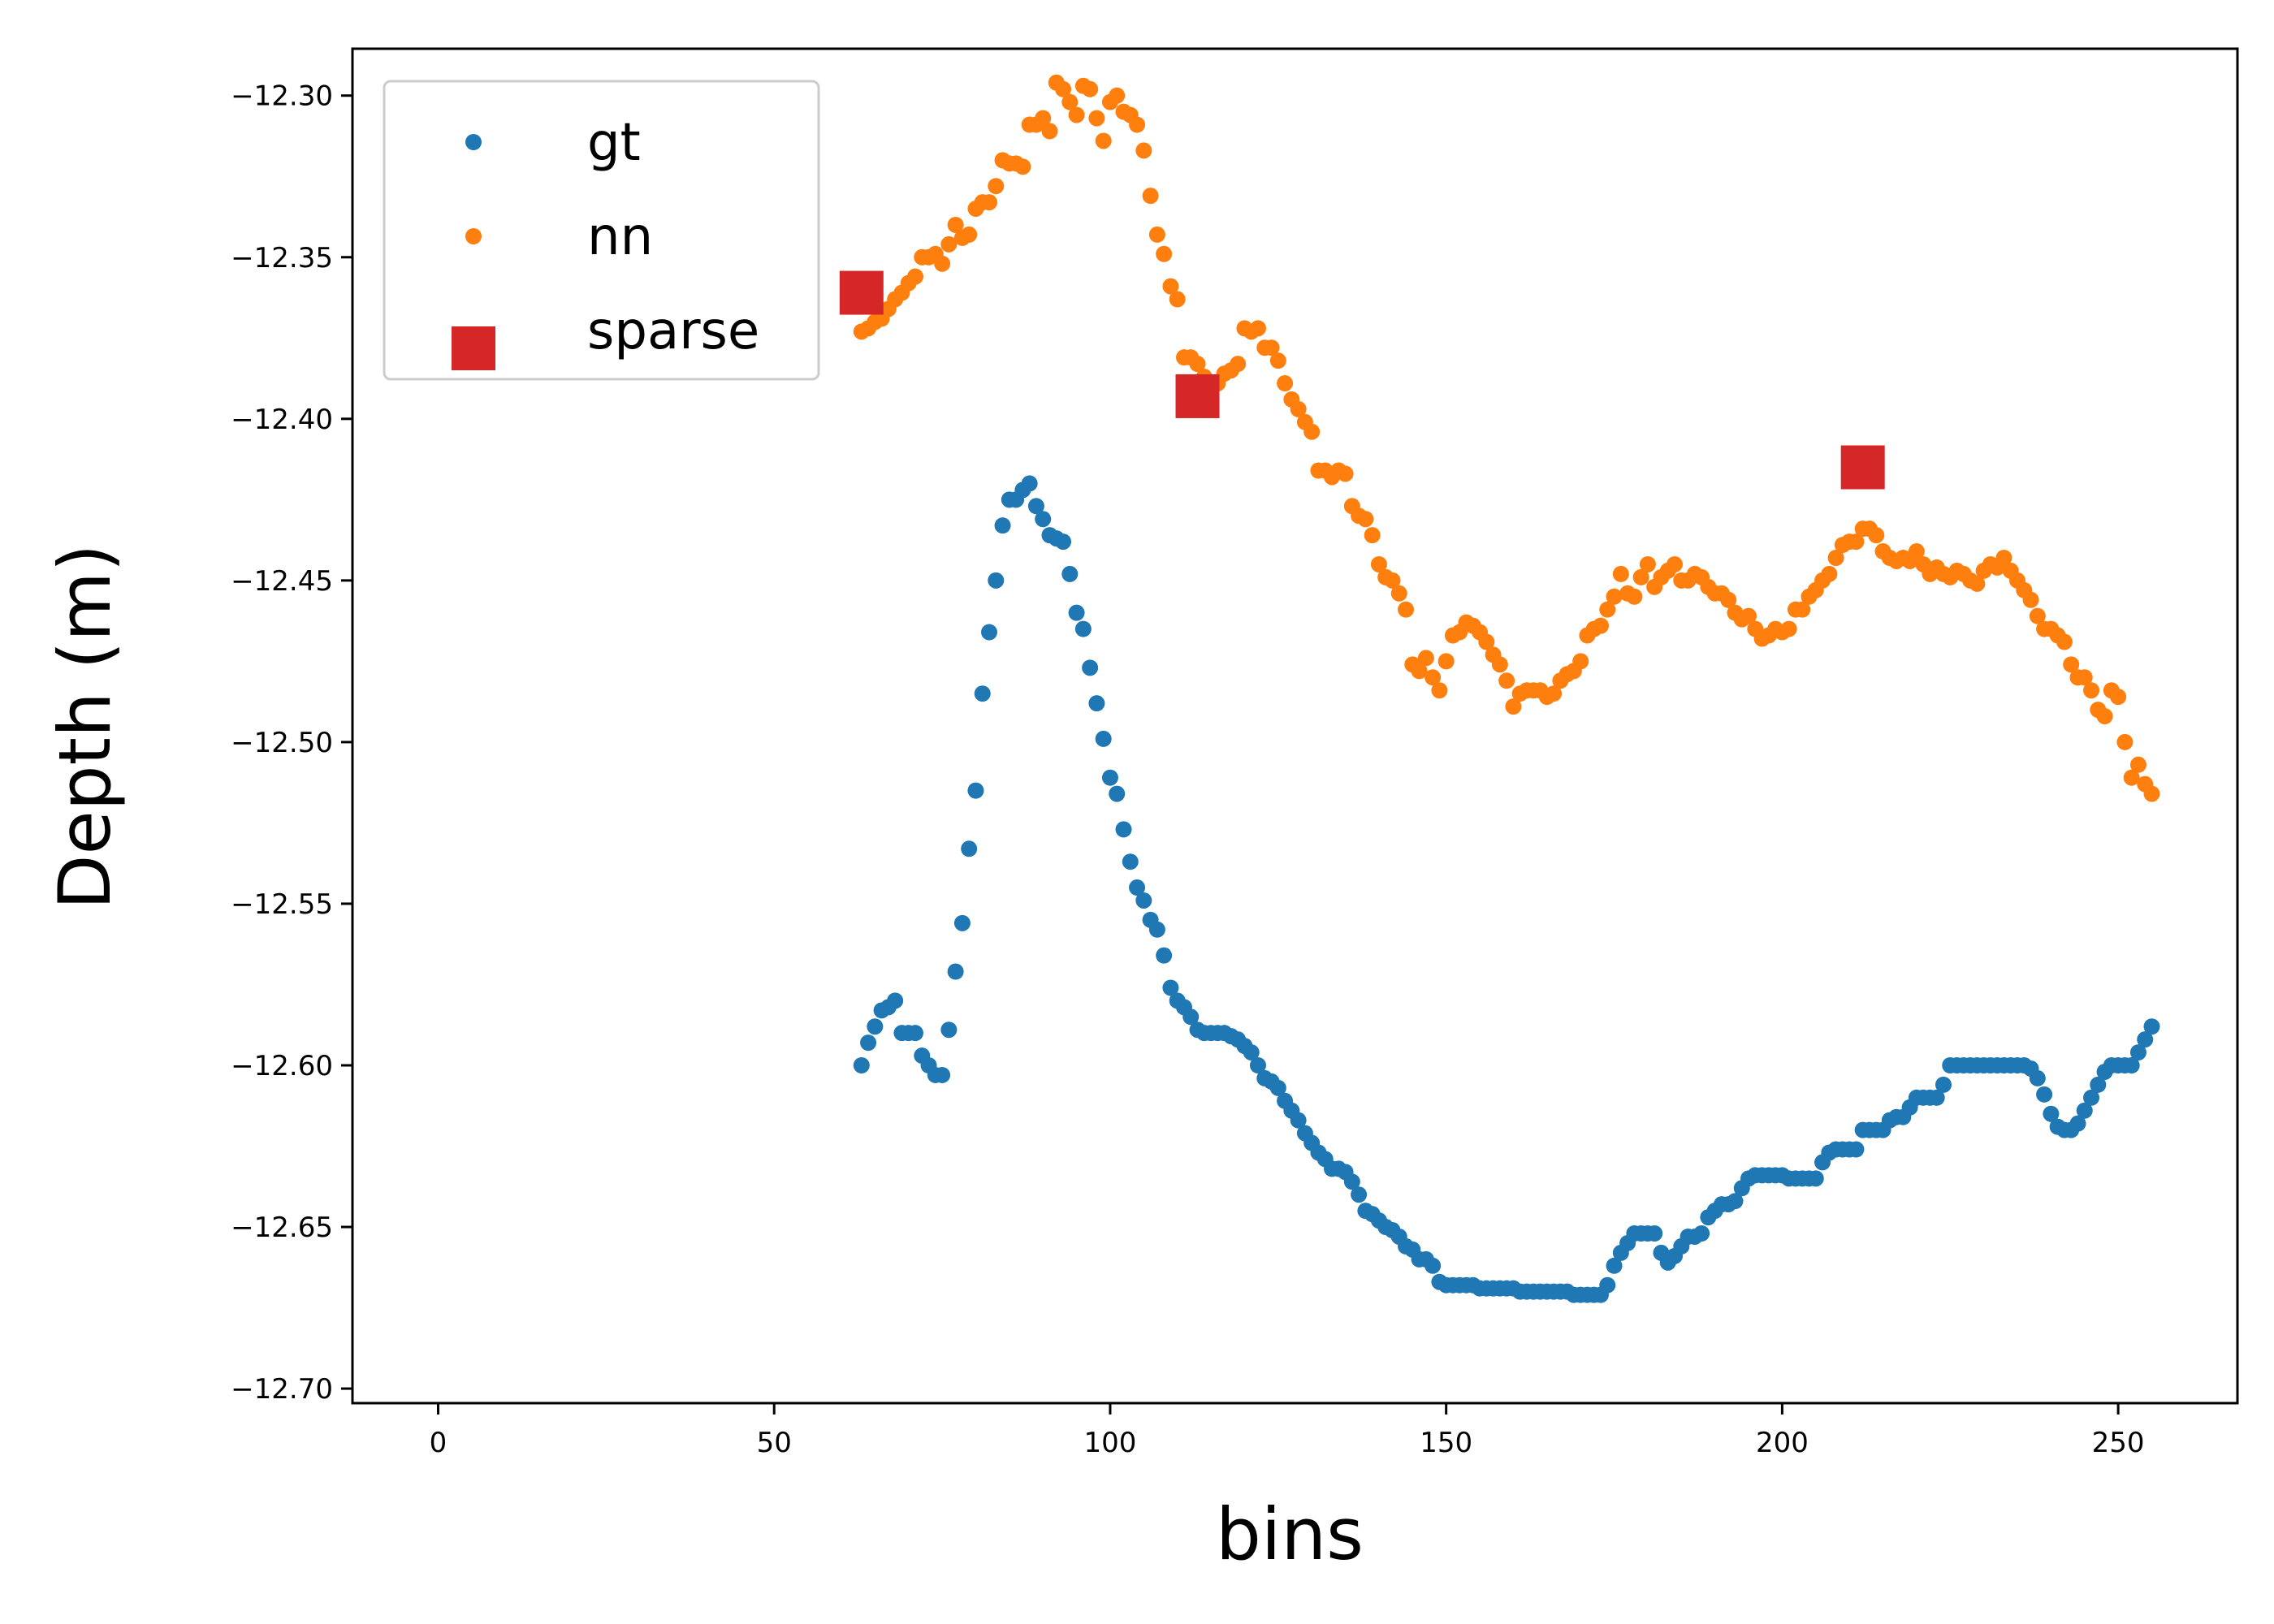 The width and height of the screenshot is (2274, 1624). Describe the element at coordinates (1783, 1443) in the screenshot. I see `x-tick-label: 200` at that location.